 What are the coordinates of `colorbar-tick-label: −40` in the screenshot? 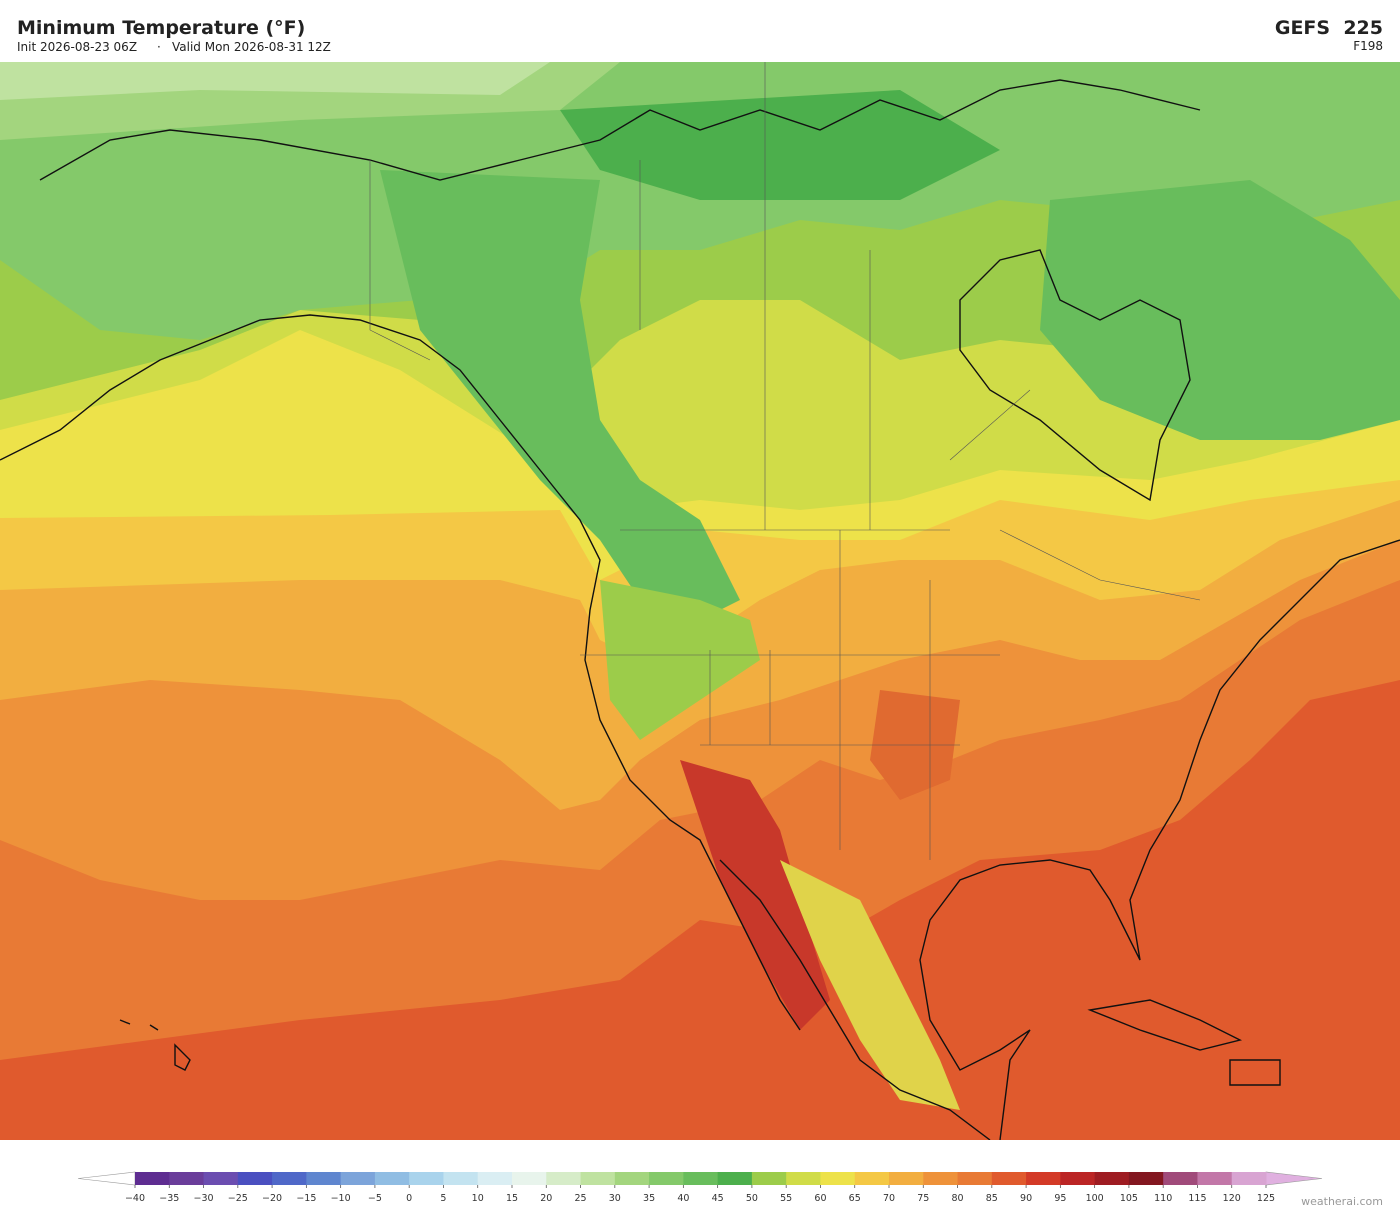 It's located at (135, 1198).